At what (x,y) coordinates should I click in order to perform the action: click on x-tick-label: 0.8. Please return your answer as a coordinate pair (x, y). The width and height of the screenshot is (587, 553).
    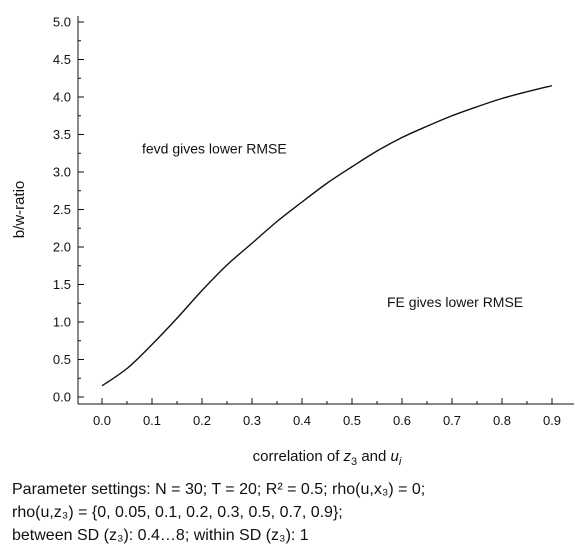
    Looking at the image, I should click on (502, 420).